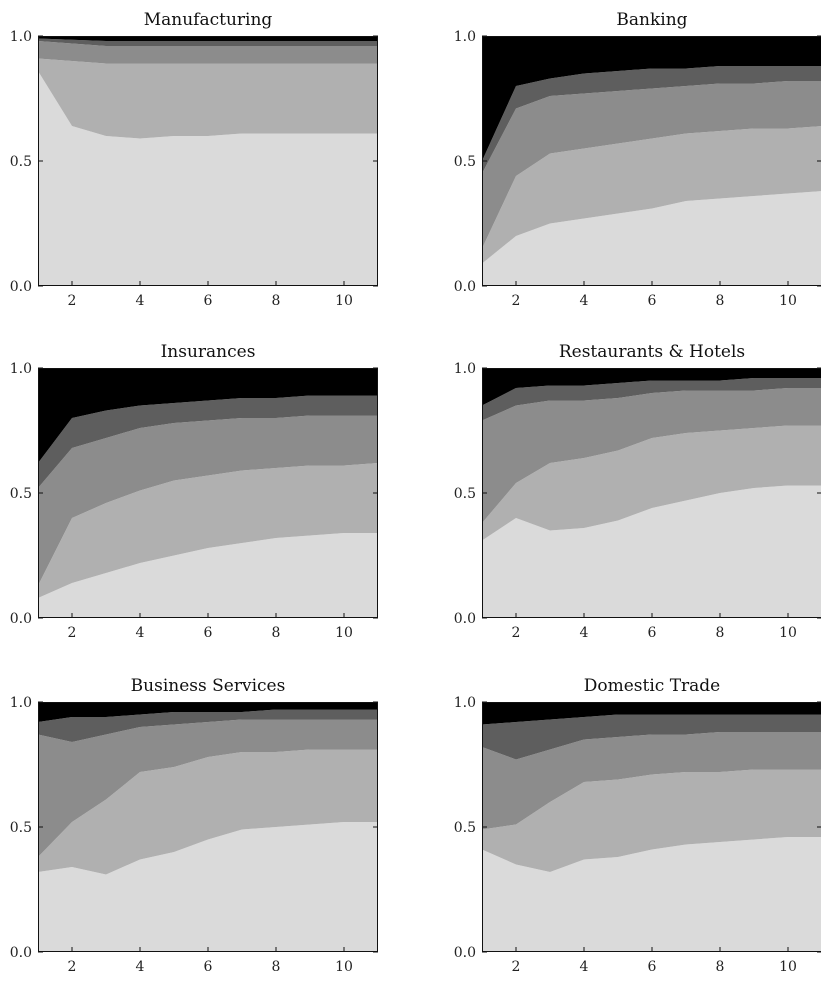  What do you see at coordinates (208, 686) in the screenshot?
I see `panel-title: Business Services` at bounding box center [208, 686].